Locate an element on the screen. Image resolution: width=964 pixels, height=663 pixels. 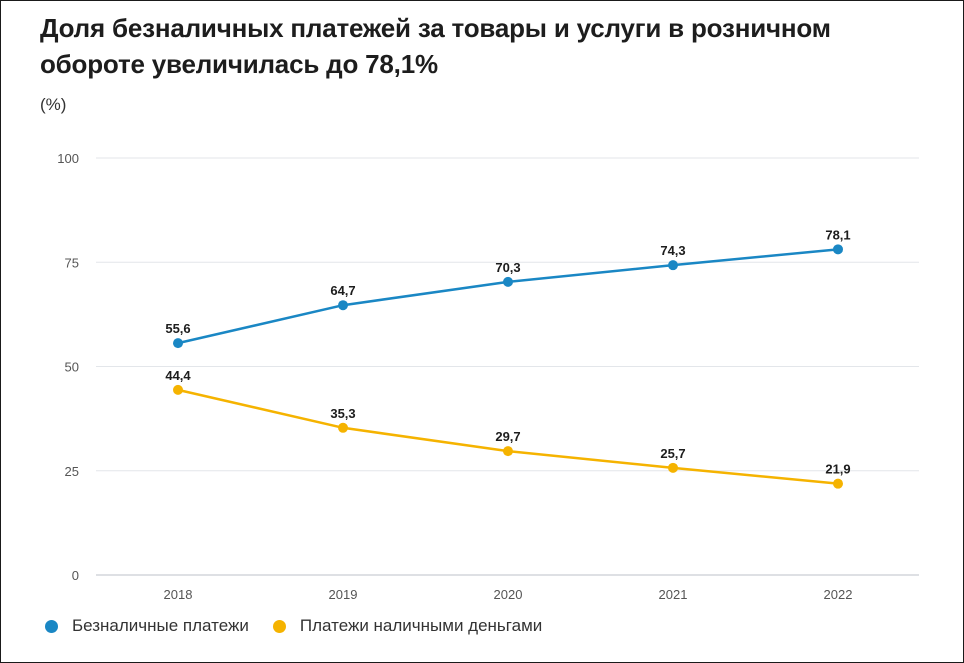
legend-dot-cash is located at coordinates (279, 626).